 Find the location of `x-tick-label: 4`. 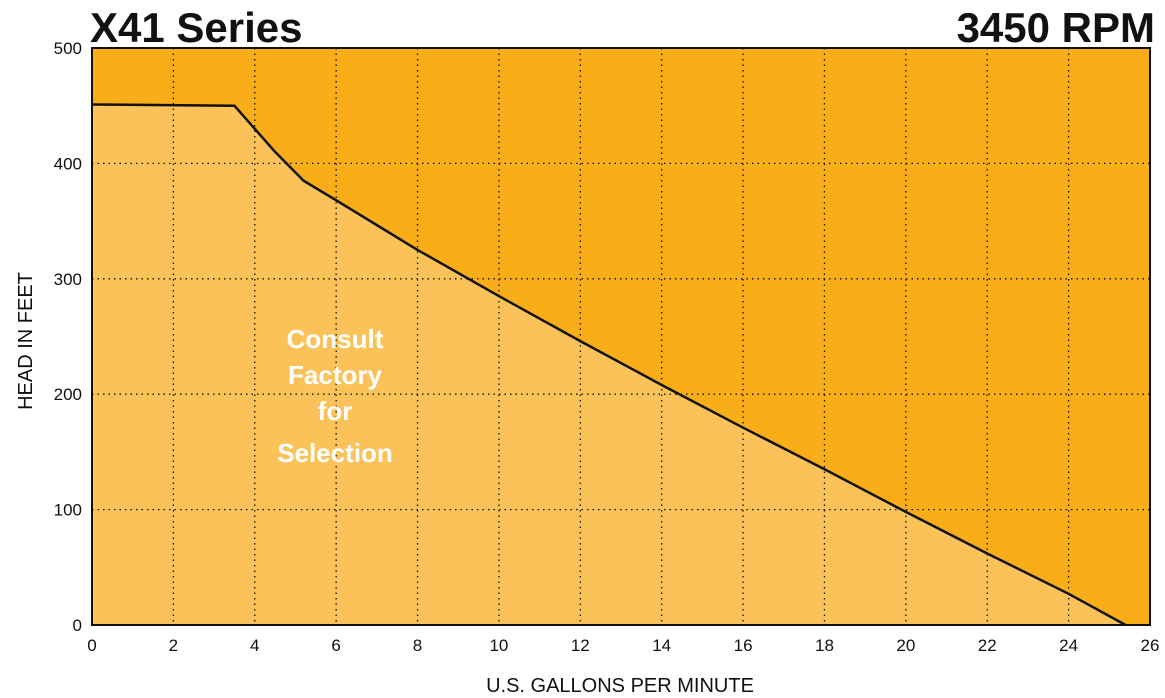

x-tick-label: 4 is located at coordinates (254, 645).